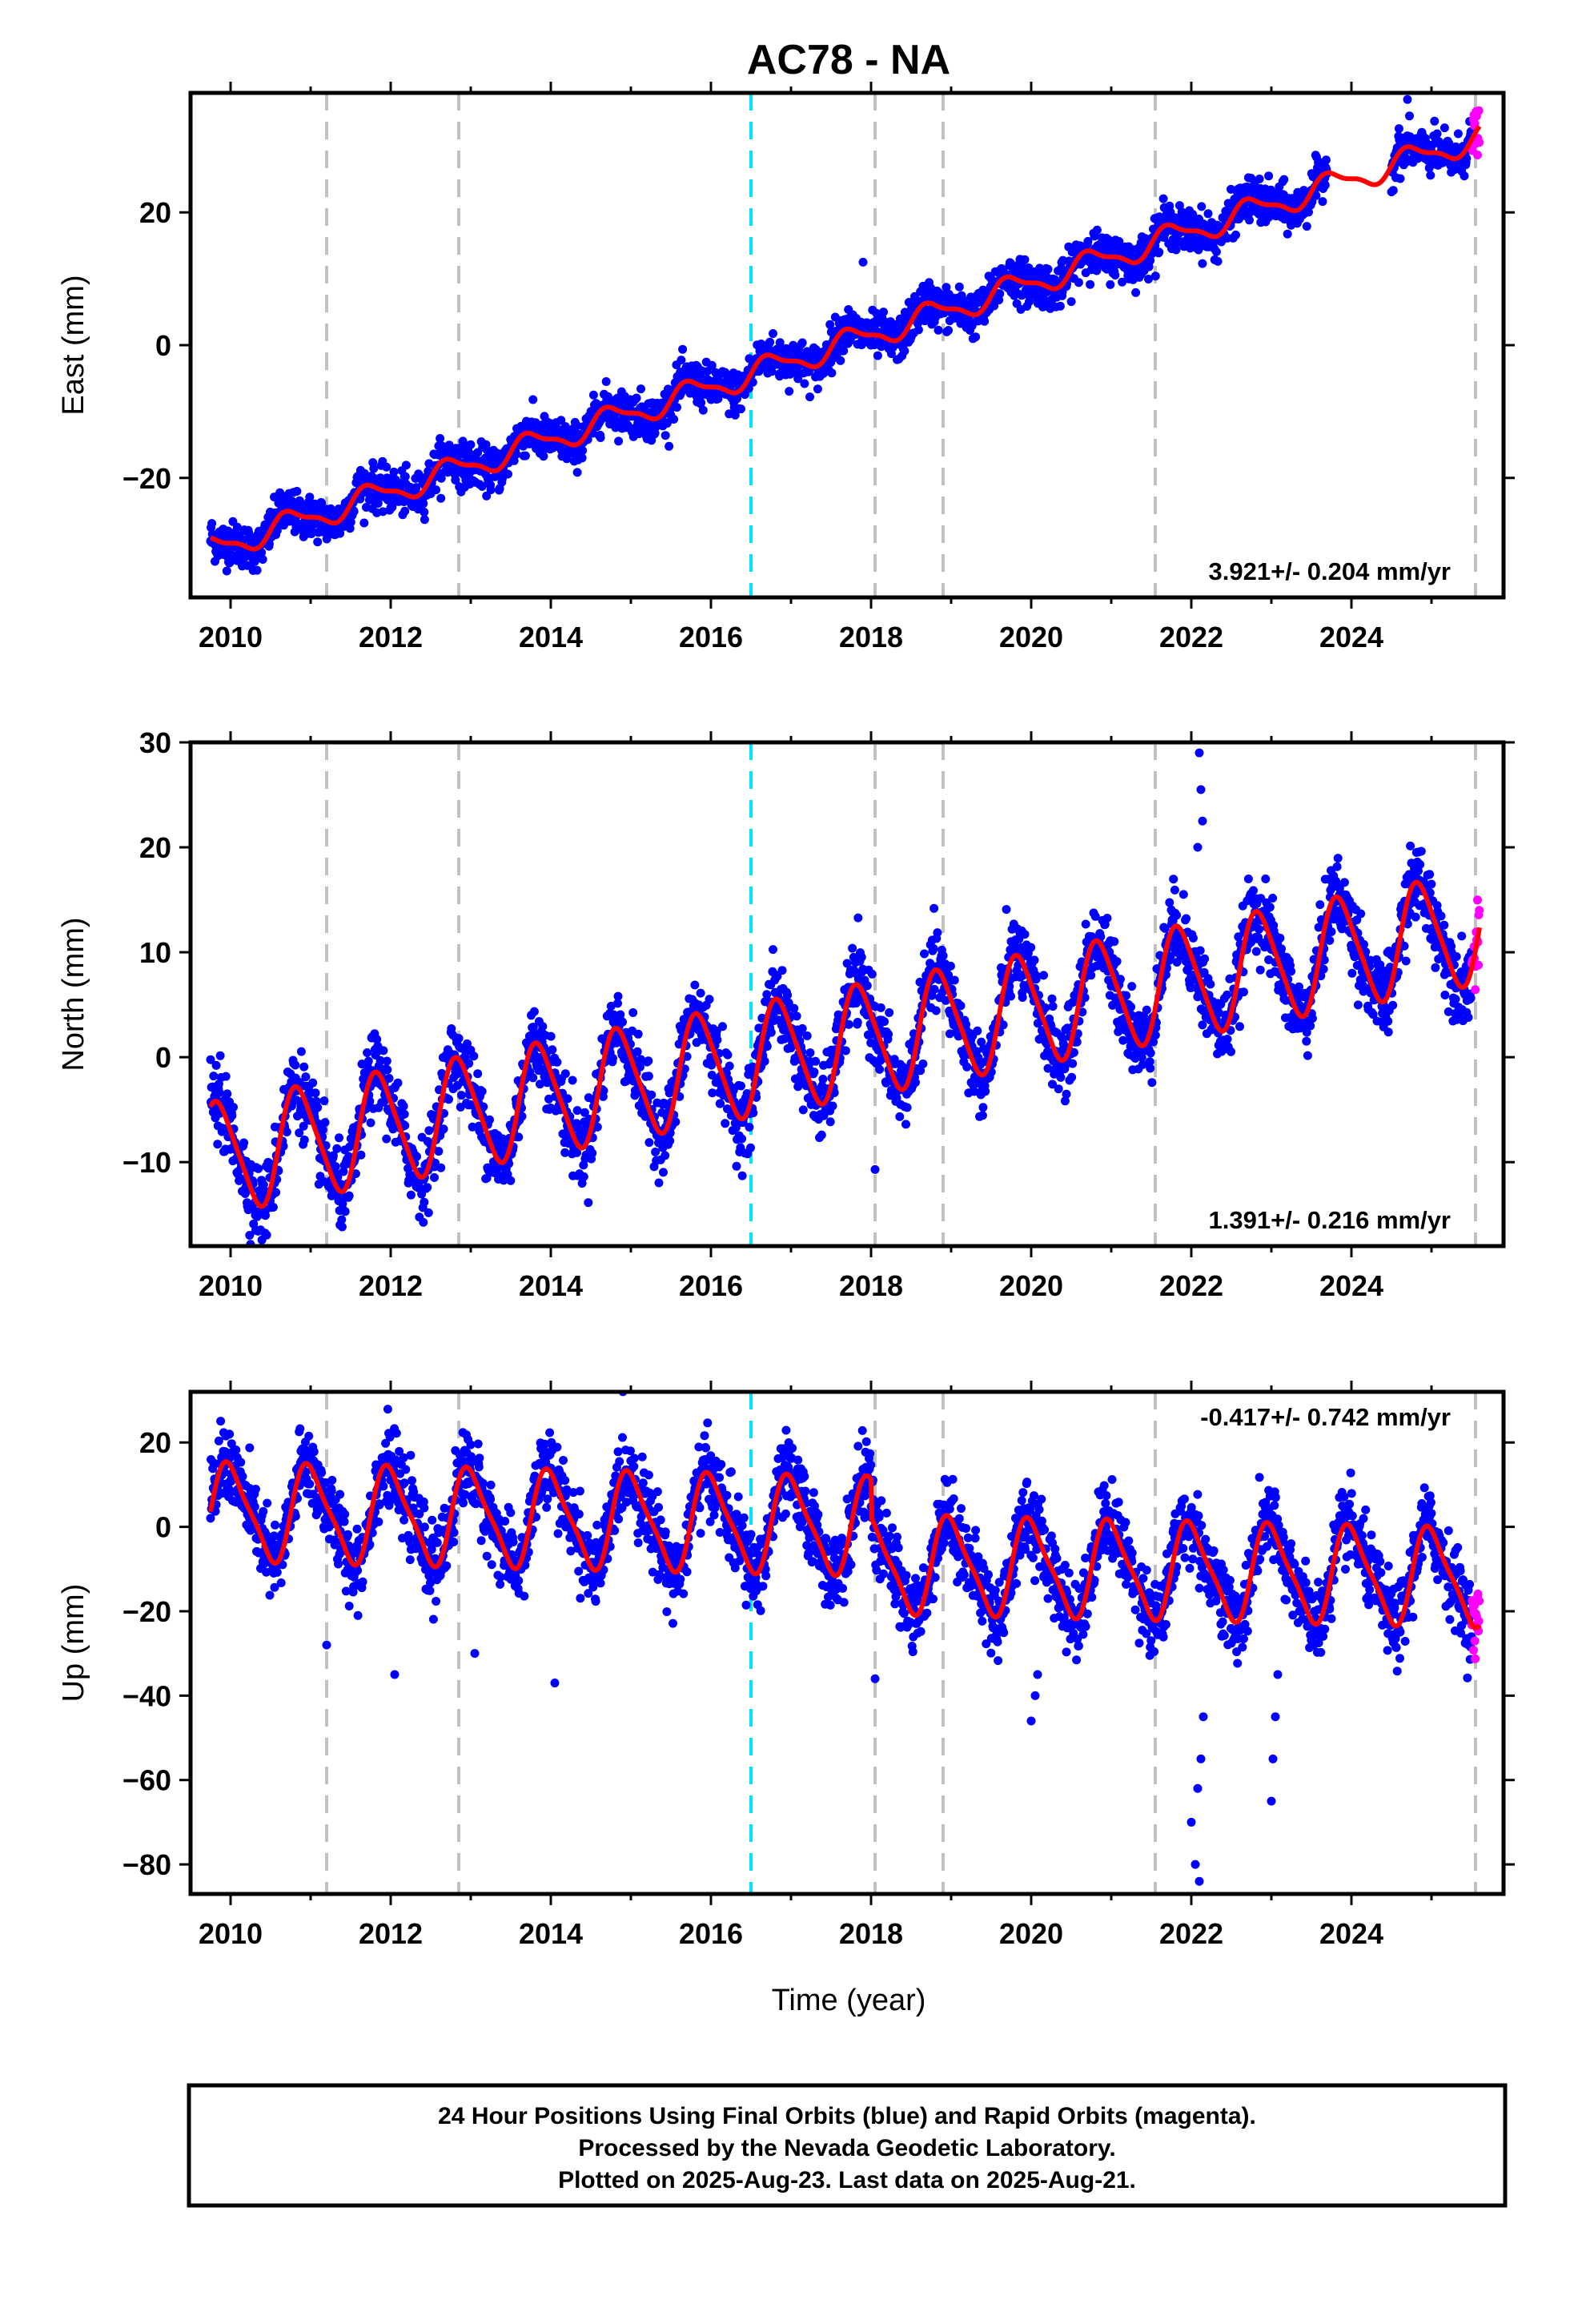  What do you see at coordinates (848, 60) in the screenshot?
I see `chart-title: AC78 - NA` at bounding box center [848, 60].